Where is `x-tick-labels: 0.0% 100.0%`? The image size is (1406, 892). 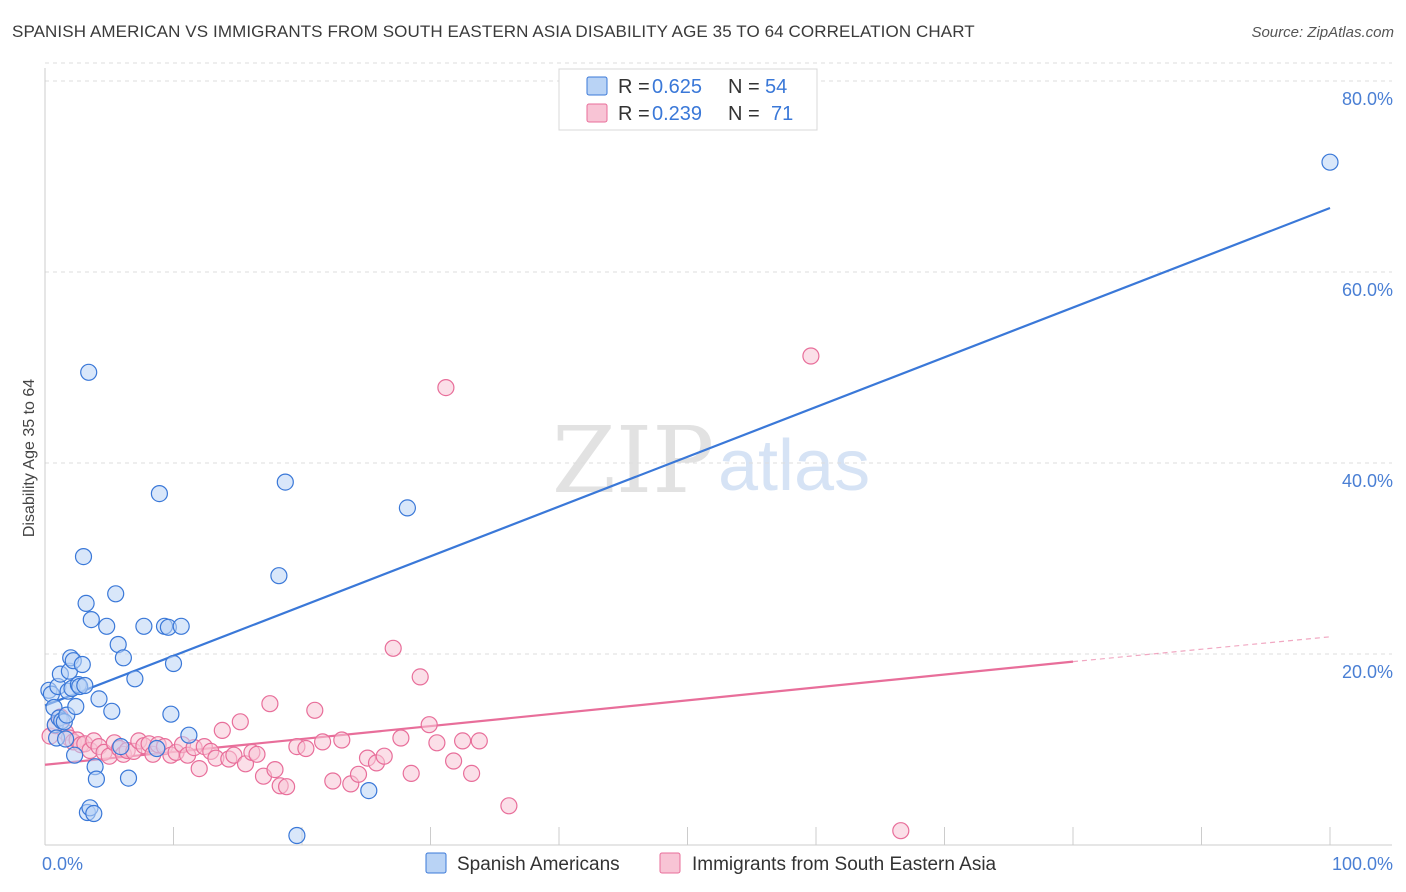 x-tick-labels: 0.0% 100.0% is located at coordinates (717, 864).